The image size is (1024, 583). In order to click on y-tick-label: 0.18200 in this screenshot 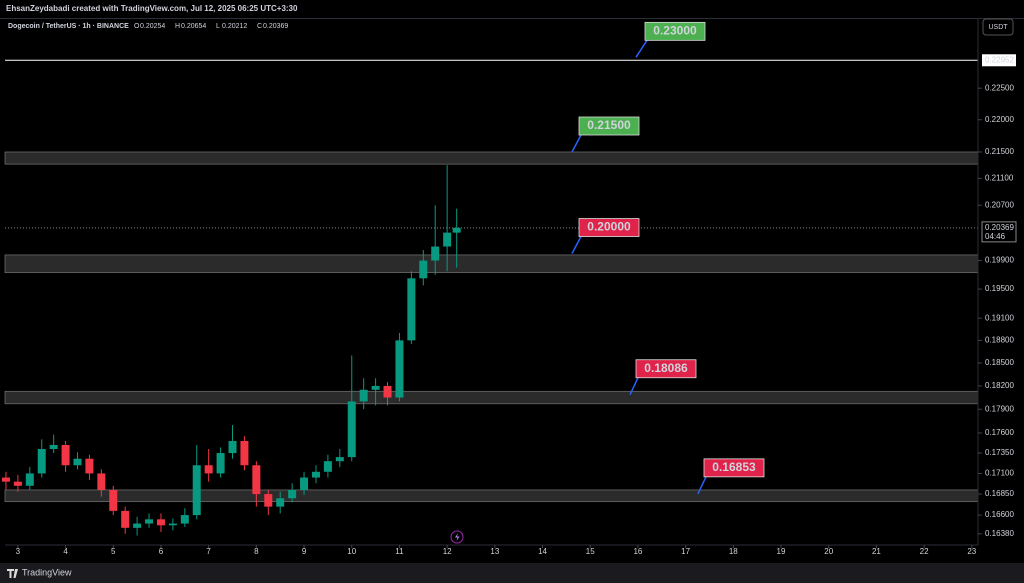, I will do `click(999, 385)`.